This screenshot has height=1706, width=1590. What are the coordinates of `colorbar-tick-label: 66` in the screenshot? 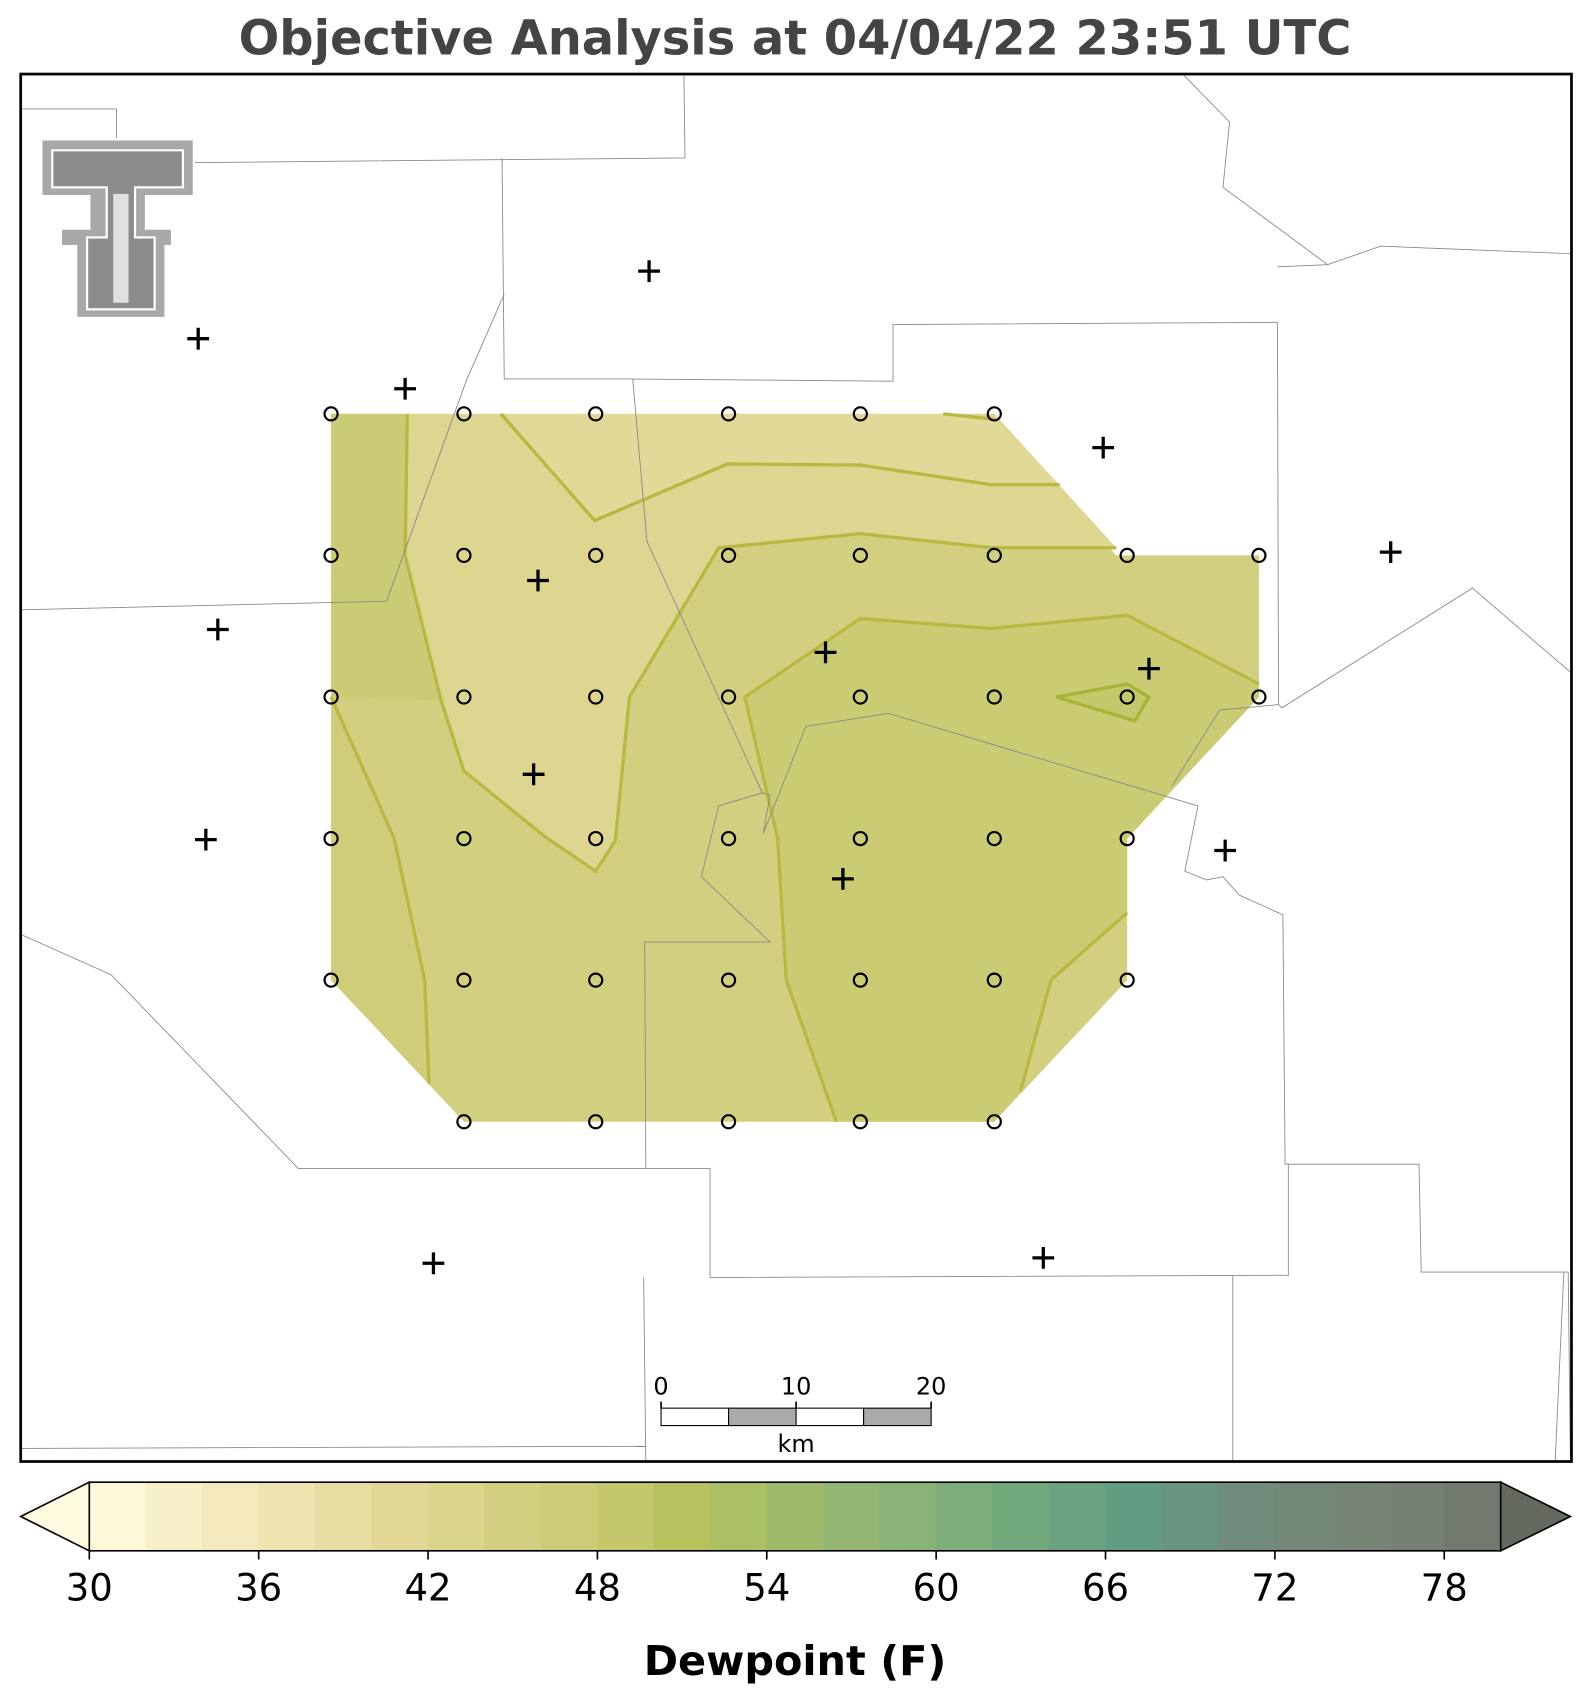 It's located at (1105, 1588).